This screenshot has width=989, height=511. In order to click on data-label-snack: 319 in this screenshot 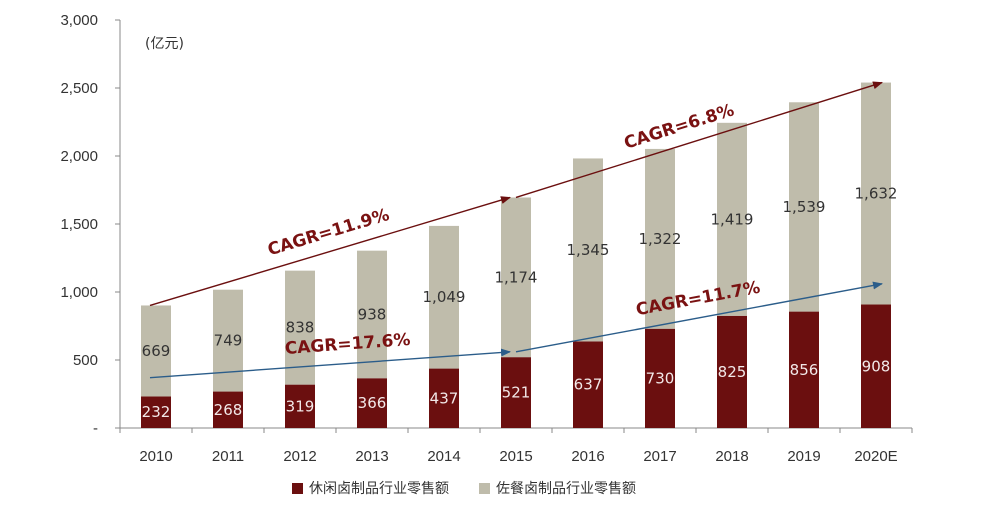, I will do `click(300, 406)`.